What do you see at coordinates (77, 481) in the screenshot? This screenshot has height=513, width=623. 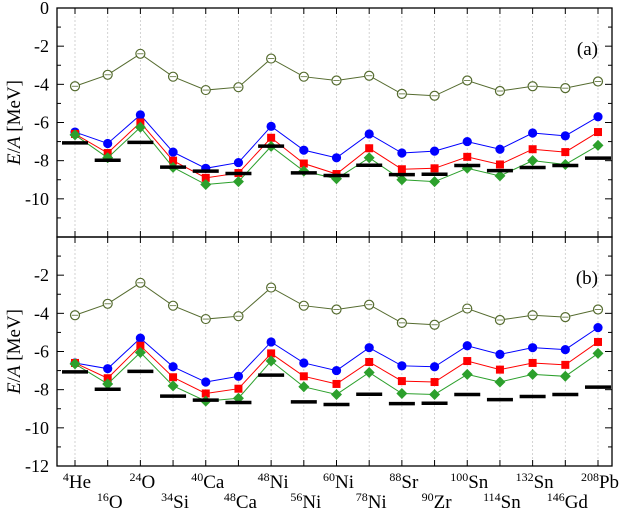 I see `nucleus-label: 4He` at bounding box center [77, 481].